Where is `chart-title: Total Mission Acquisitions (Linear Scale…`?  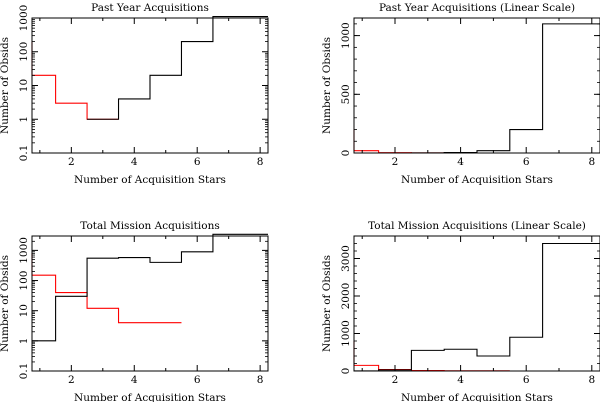 chart-title: Total Mission Acquisitions (Linear Scale… is located at coordinates (477, 226).